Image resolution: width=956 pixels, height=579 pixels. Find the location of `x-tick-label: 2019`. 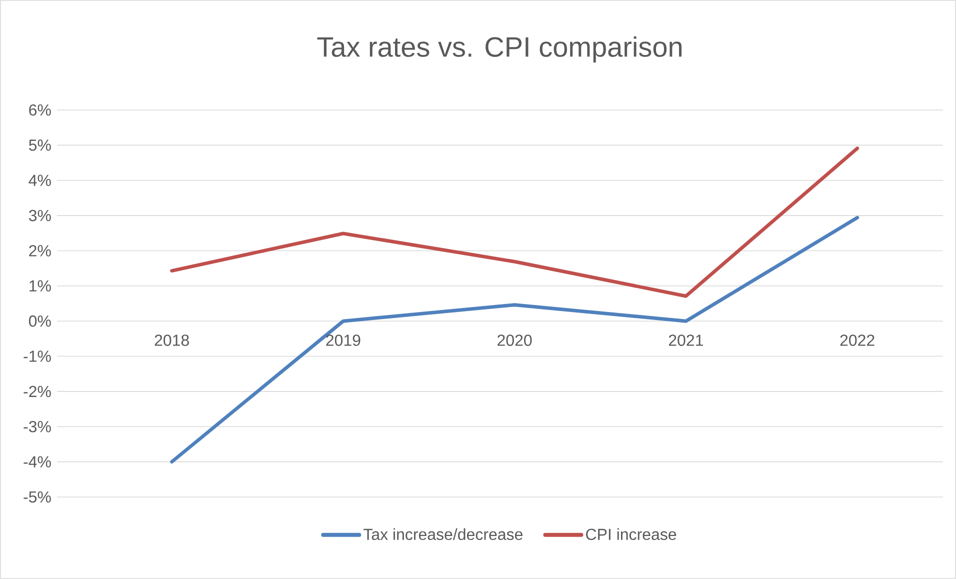

x-tick-label: 2019 is located at coordinates (343, 340).